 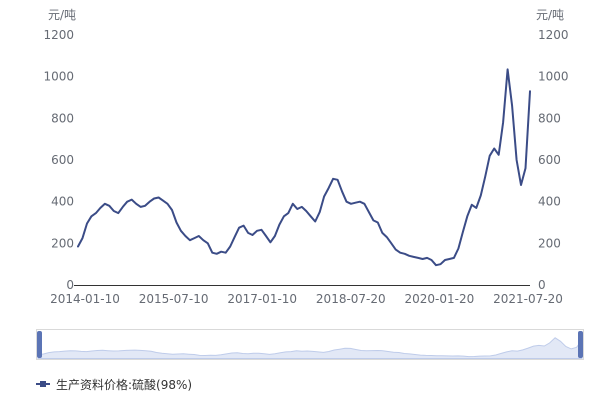 What do you see at coordinates (310, 344) in the screenshot?
I see `datazoom-slider` at bounding box center [310, 344].